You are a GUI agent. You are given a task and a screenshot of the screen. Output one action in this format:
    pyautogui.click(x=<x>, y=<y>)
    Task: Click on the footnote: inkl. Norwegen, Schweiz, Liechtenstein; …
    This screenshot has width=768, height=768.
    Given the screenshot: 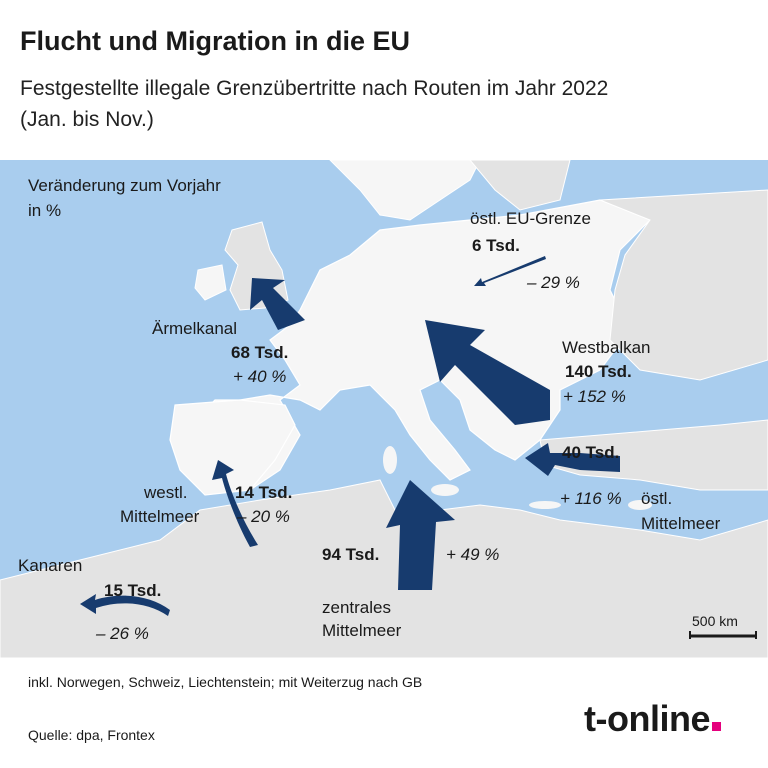 What is the action you would take?
    pyautogui.click(x=225, y=682)
    